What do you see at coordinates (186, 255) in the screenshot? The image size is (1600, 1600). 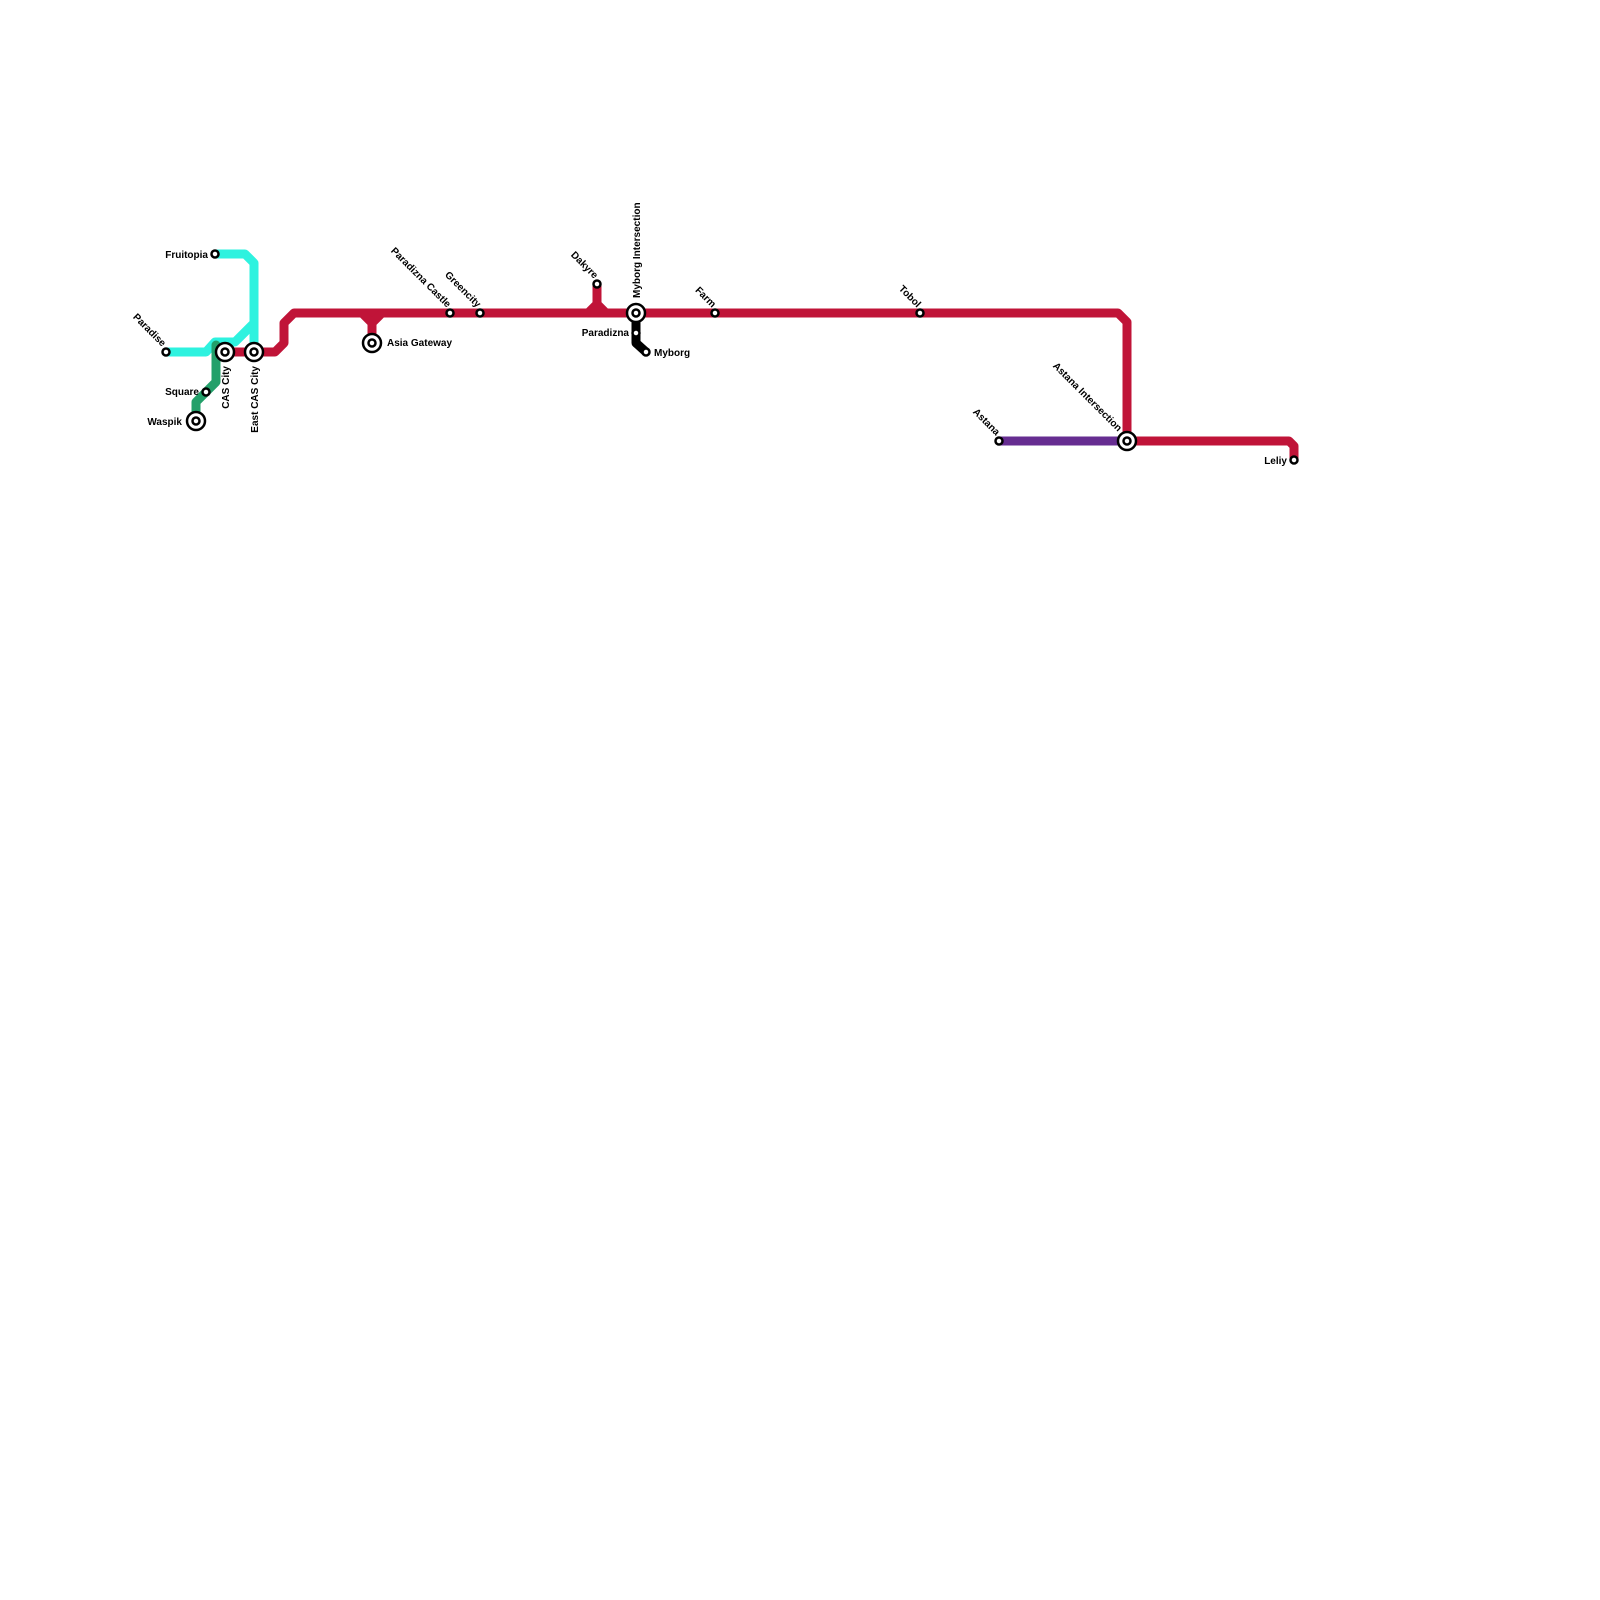 I see `station-label: Fruitopia` at bounding box center [186, 255].